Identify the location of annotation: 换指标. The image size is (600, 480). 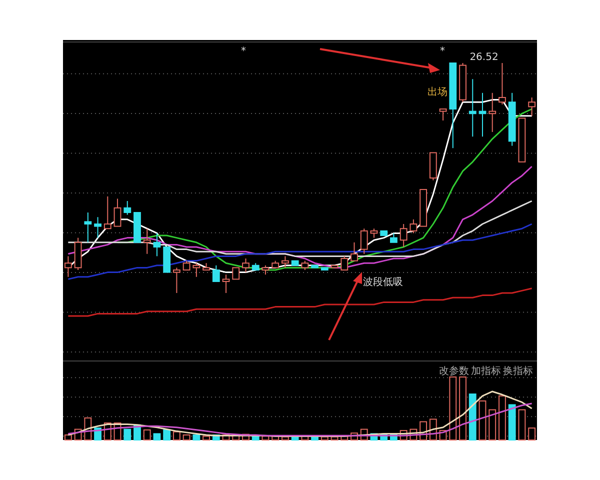
(518, 371).